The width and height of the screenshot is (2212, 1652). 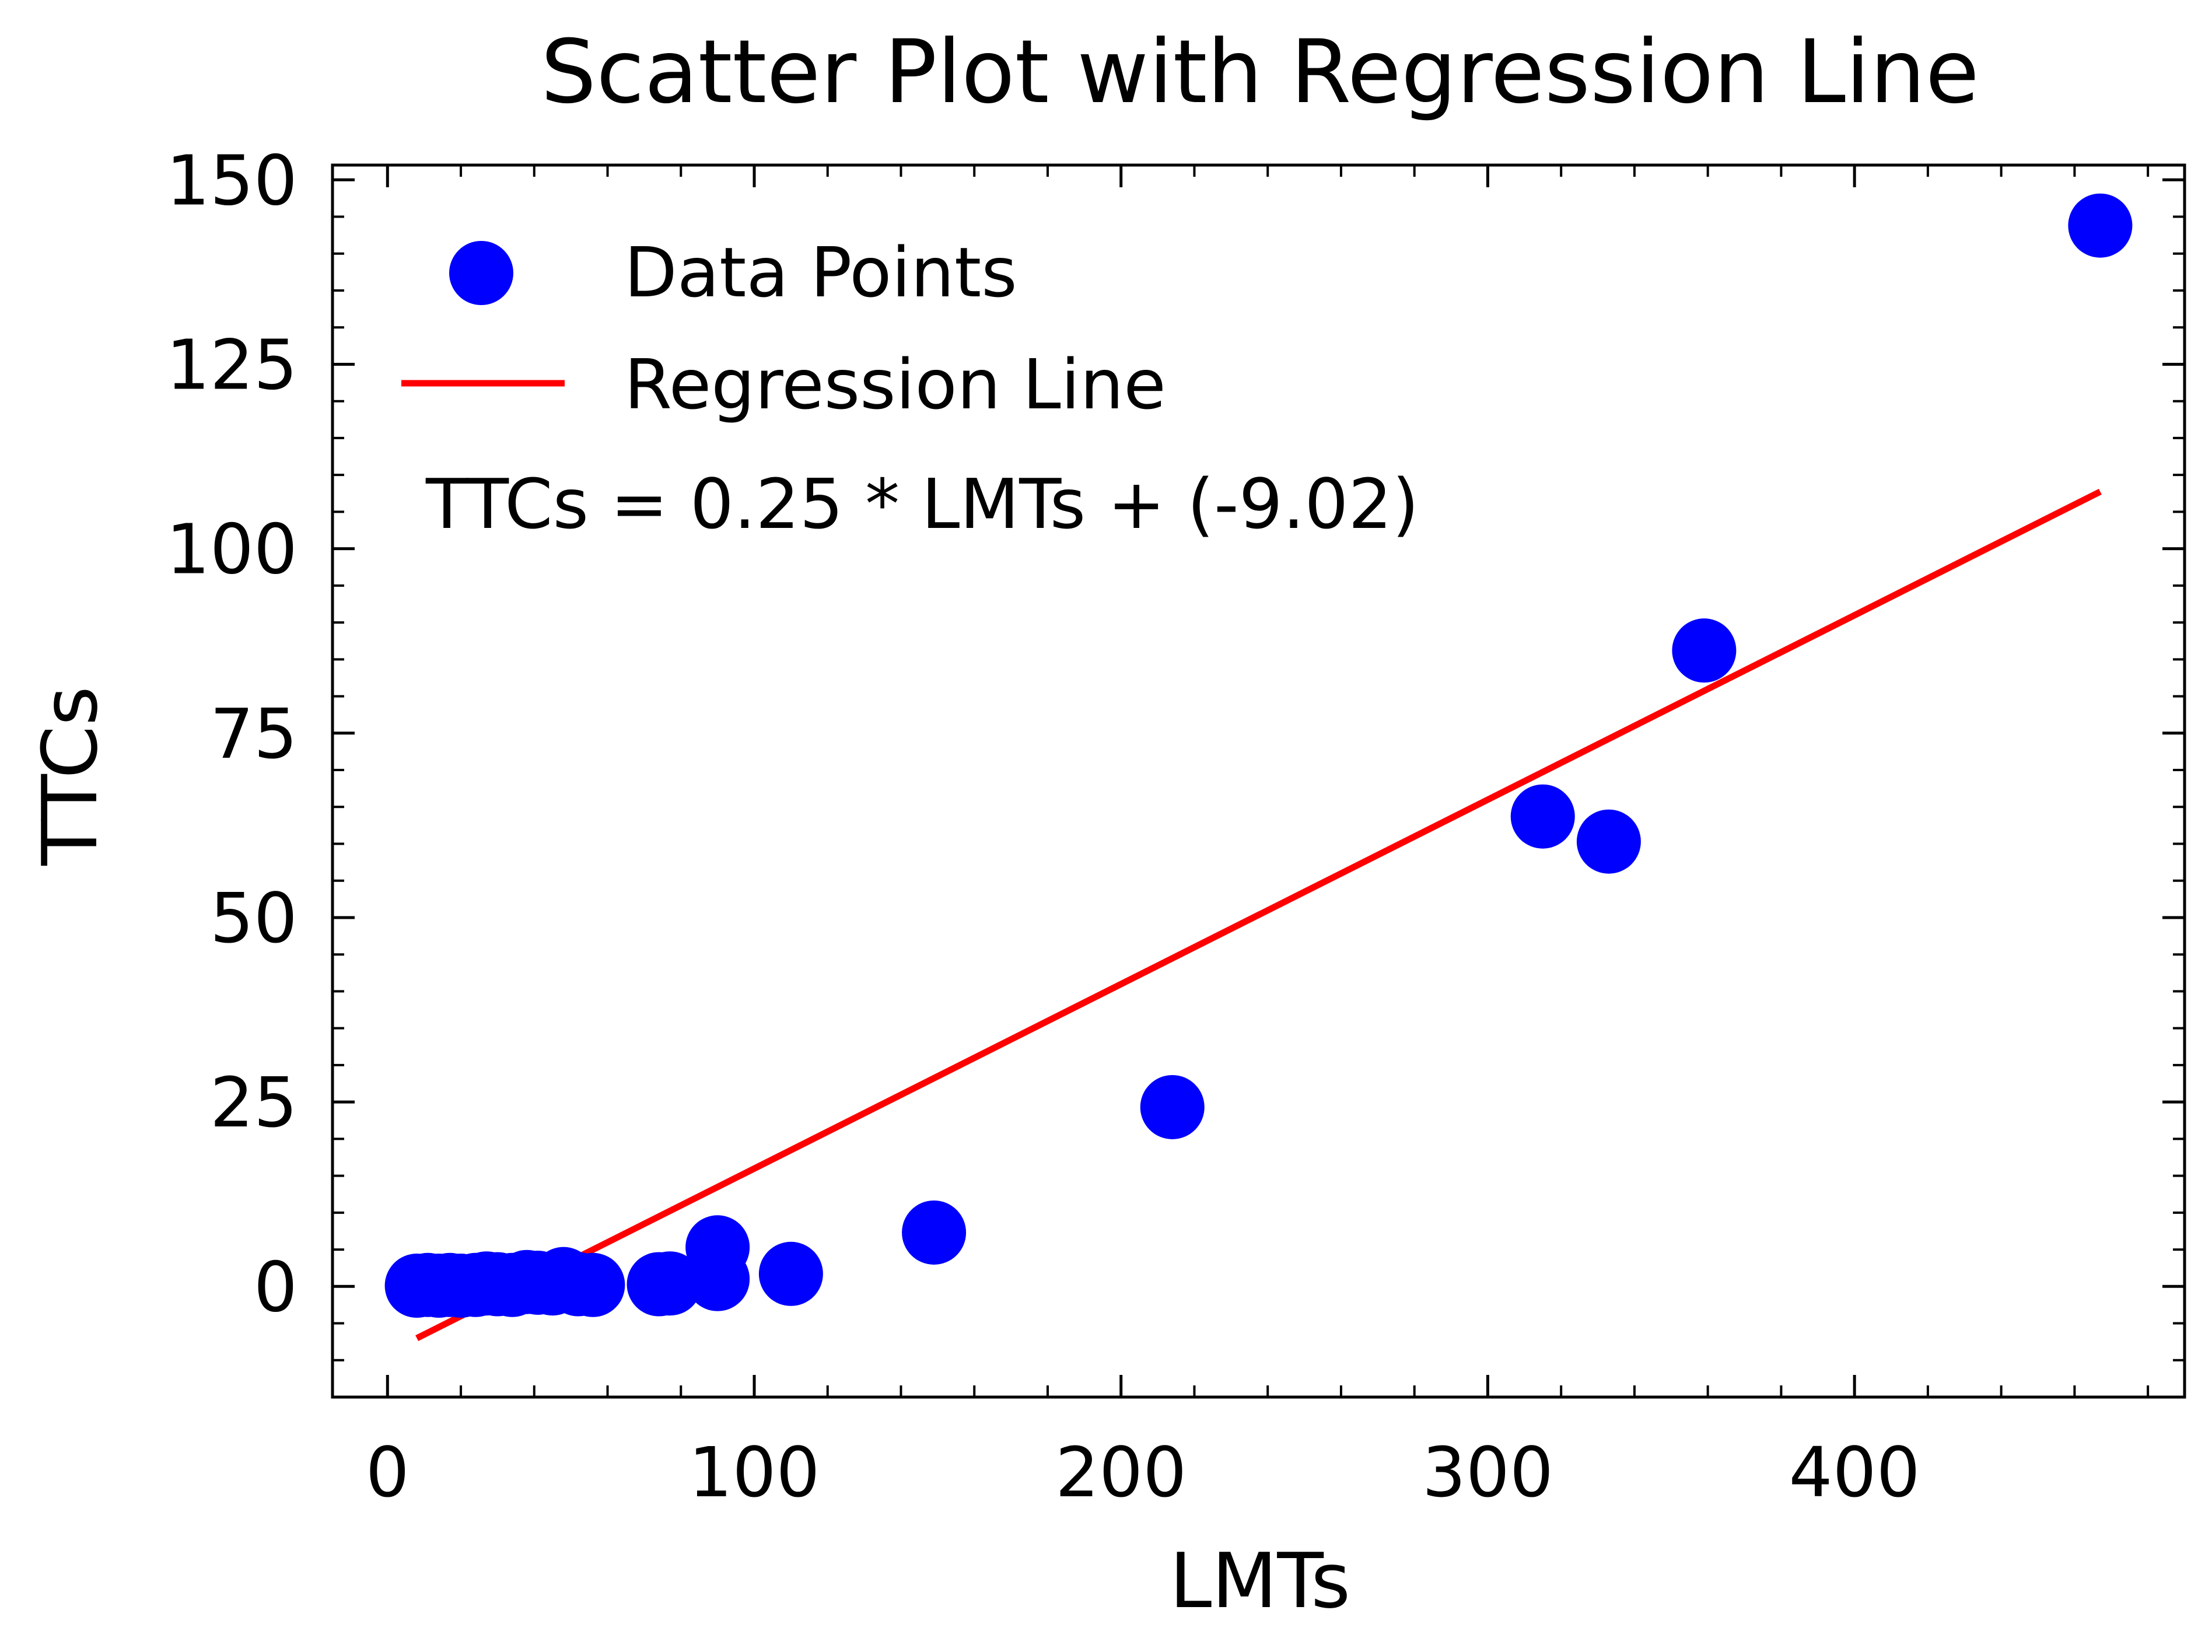 I want to click on y-tick-label: 50, so click(x=254, y=918).